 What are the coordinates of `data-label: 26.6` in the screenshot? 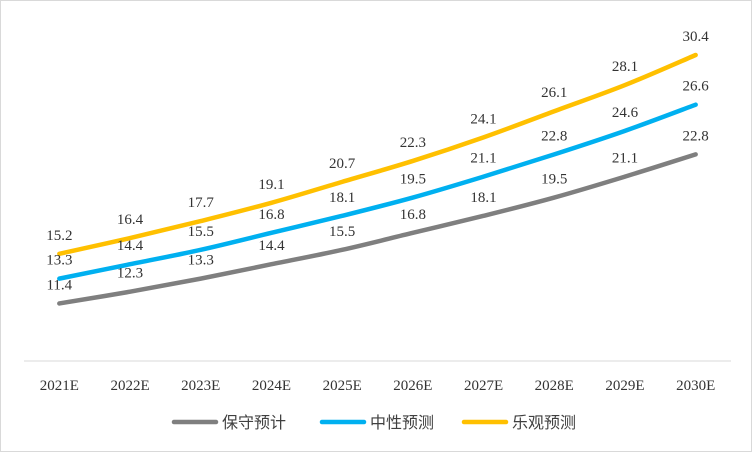 It's located at (696, 87).